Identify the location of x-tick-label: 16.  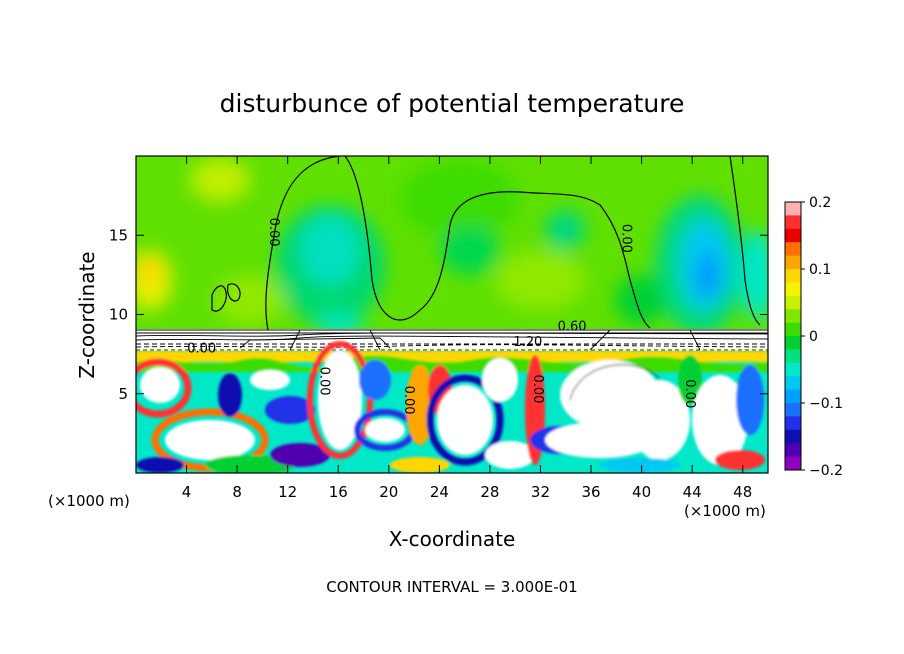
(338, 492).